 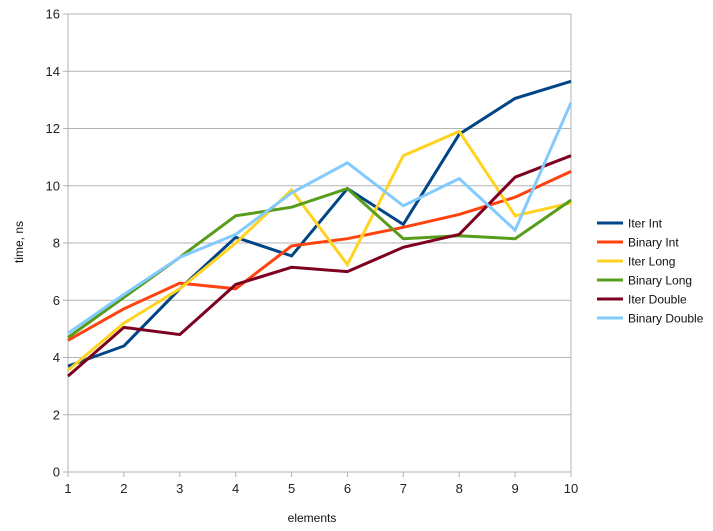 What do you see at coordinates (56, 300) in the screenshot?
I see `y-tick-label: 6` at bounding box center [56, 300].